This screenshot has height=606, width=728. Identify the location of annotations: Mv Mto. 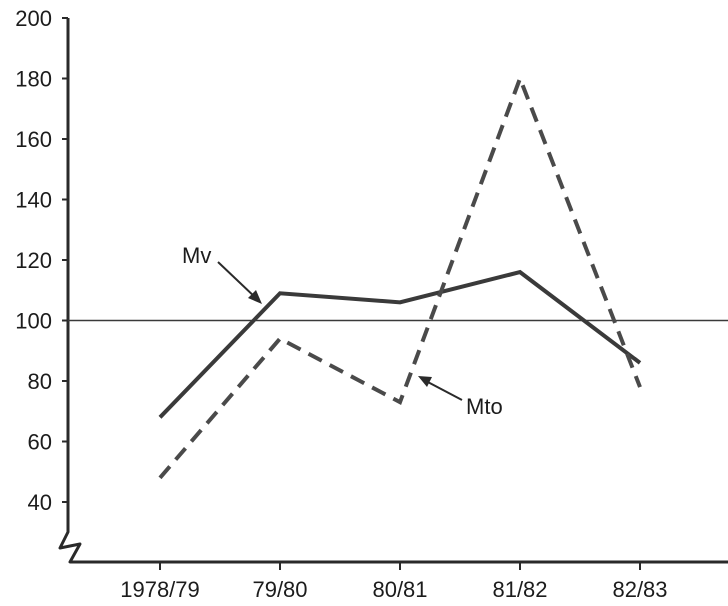
(342, 331).